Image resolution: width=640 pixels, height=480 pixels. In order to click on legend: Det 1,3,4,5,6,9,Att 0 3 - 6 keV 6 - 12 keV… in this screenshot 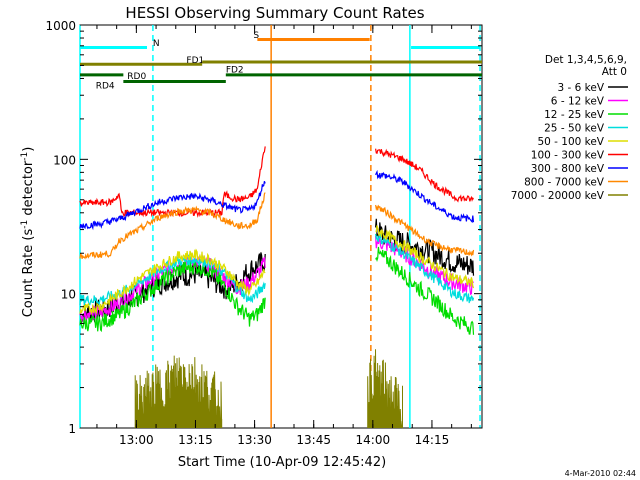, I will do `click(569, 128)`.